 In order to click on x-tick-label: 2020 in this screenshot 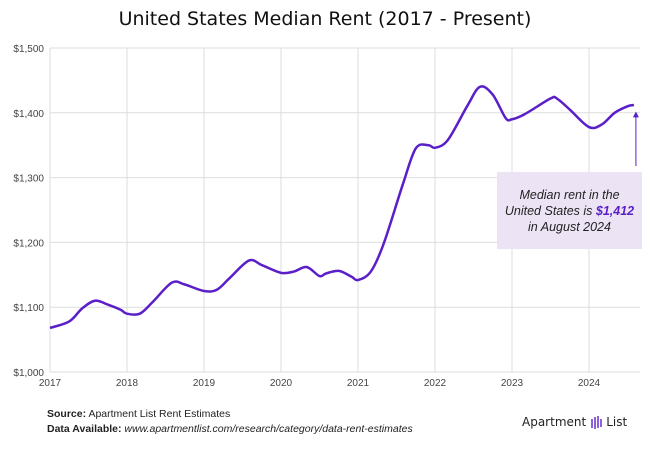, I will do `click(281, 383)`.